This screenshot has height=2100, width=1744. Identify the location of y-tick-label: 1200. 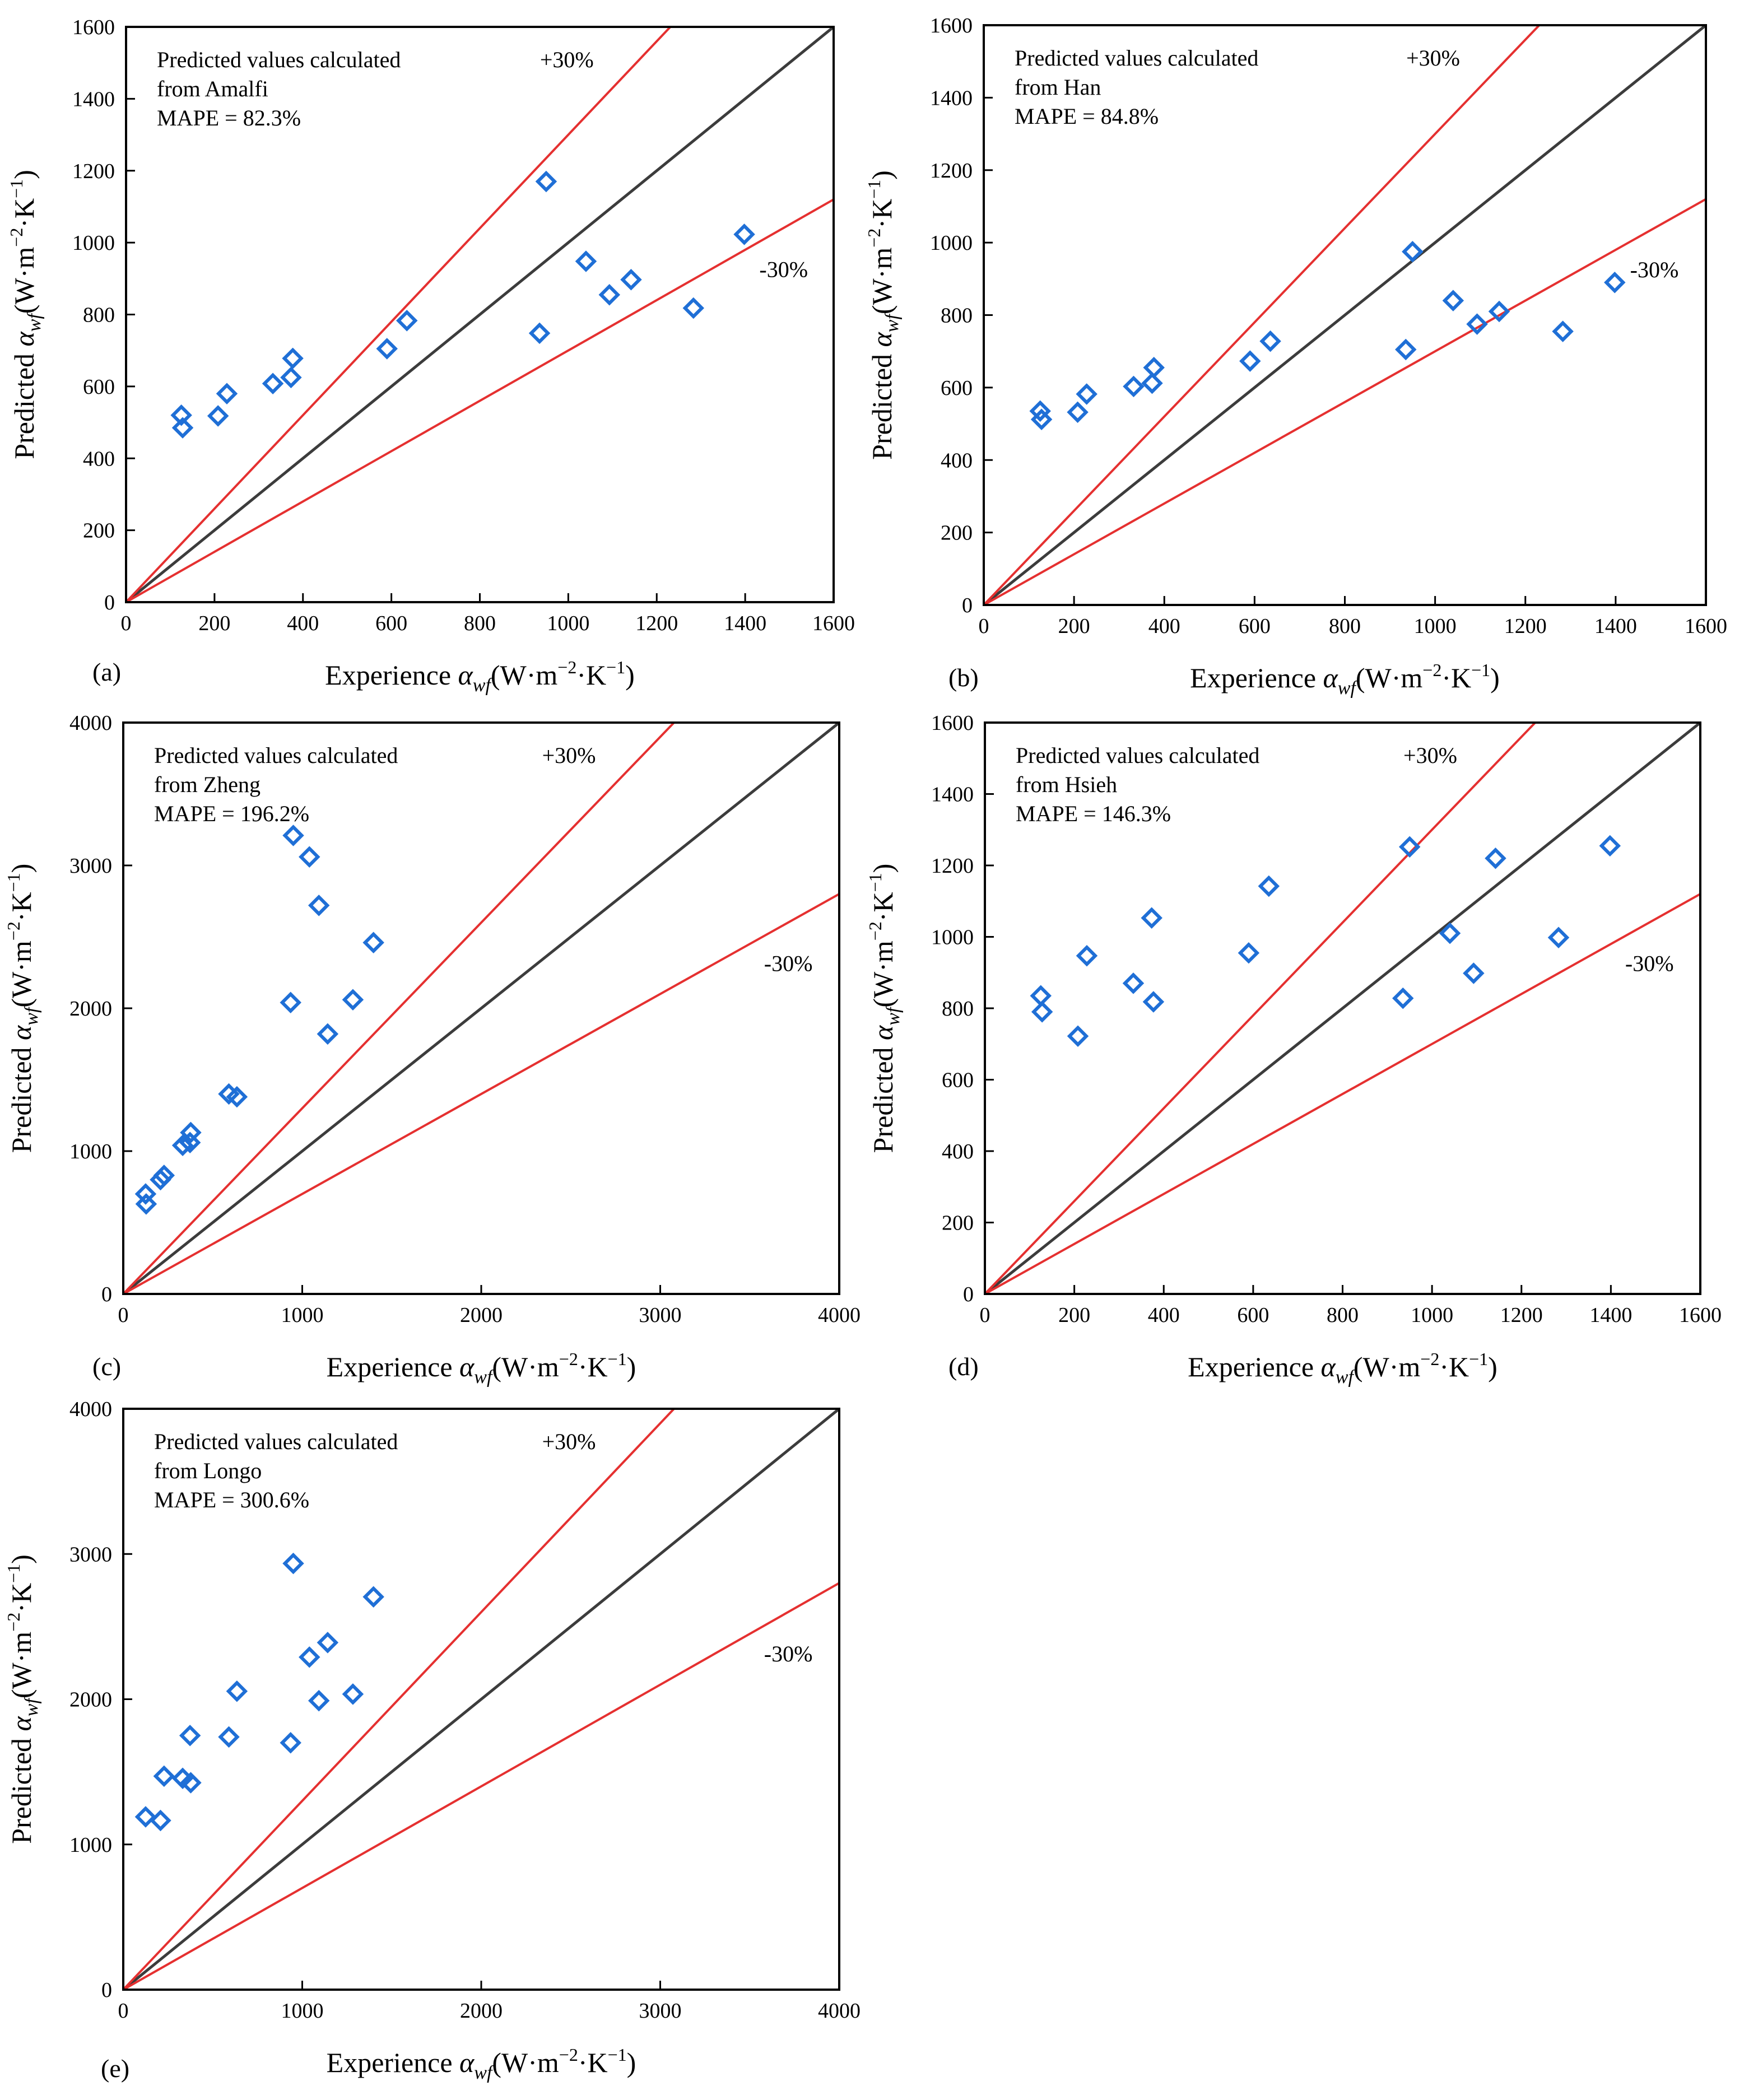
(951, 171).